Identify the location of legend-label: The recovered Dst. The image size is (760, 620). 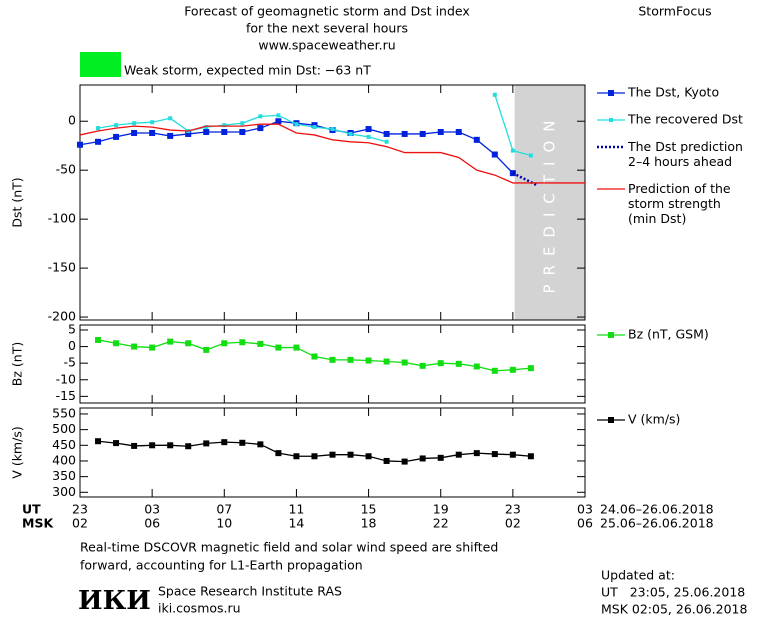
(685, 119).